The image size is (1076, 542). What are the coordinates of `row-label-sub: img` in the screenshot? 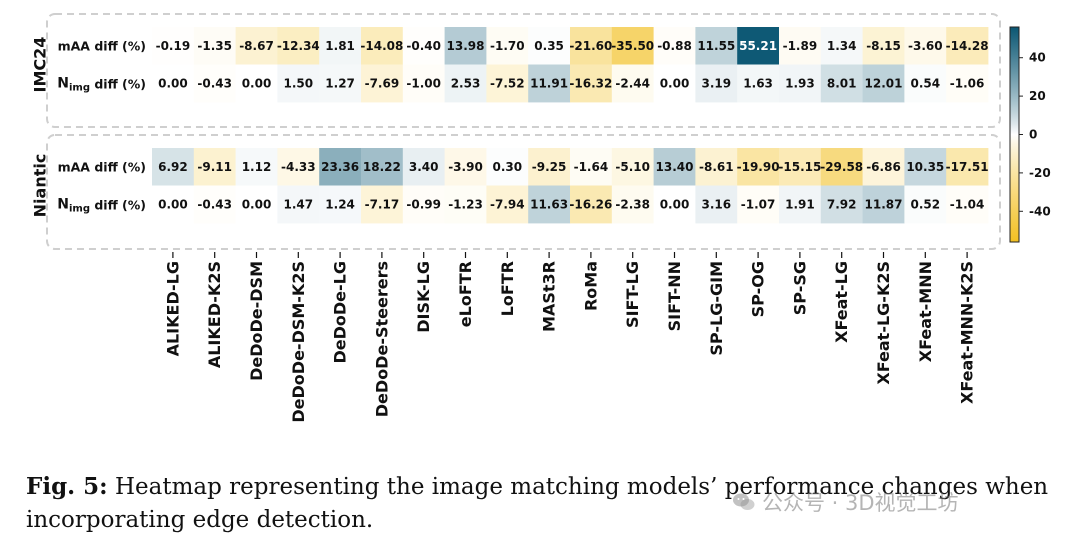 It's located at (79, 87).